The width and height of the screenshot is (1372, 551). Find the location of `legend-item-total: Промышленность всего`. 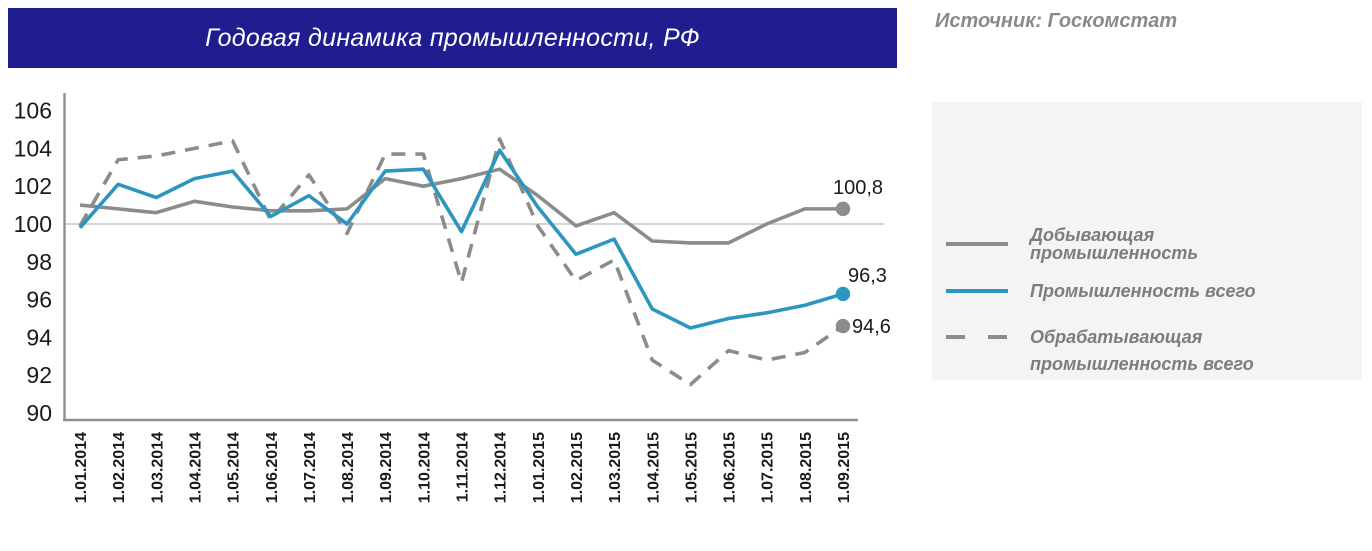

legend-item-total: Промышленность всего is located at coordinates (1101, 291).